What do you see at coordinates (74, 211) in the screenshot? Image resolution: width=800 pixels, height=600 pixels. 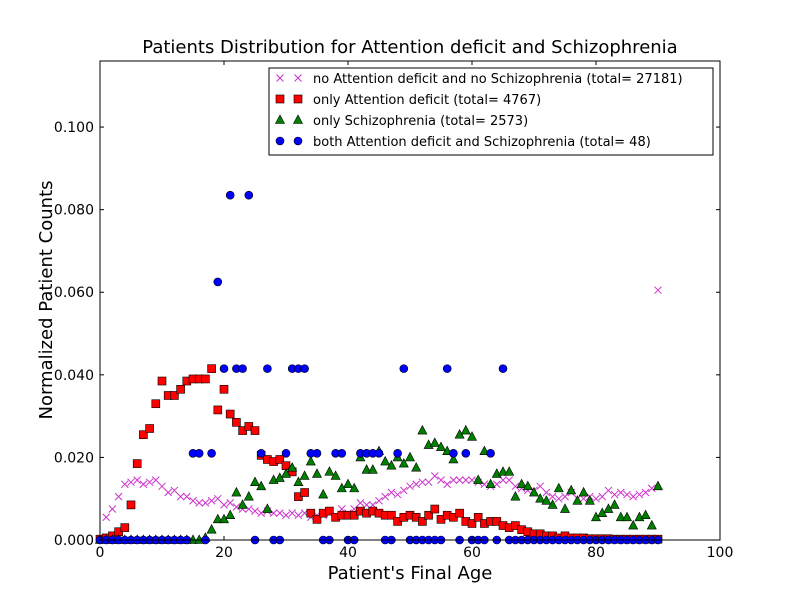 I see `y-tick-label: 0.080` at bounding box center [74, 211].